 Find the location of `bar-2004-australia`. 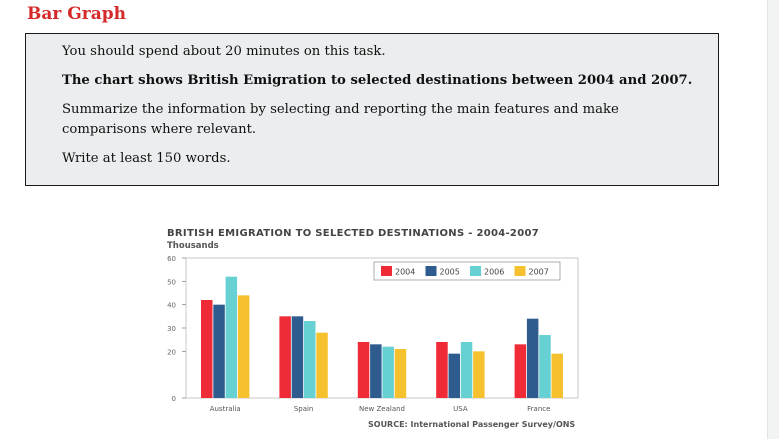

bar-2004-australia is located at coordinates (207, 349).